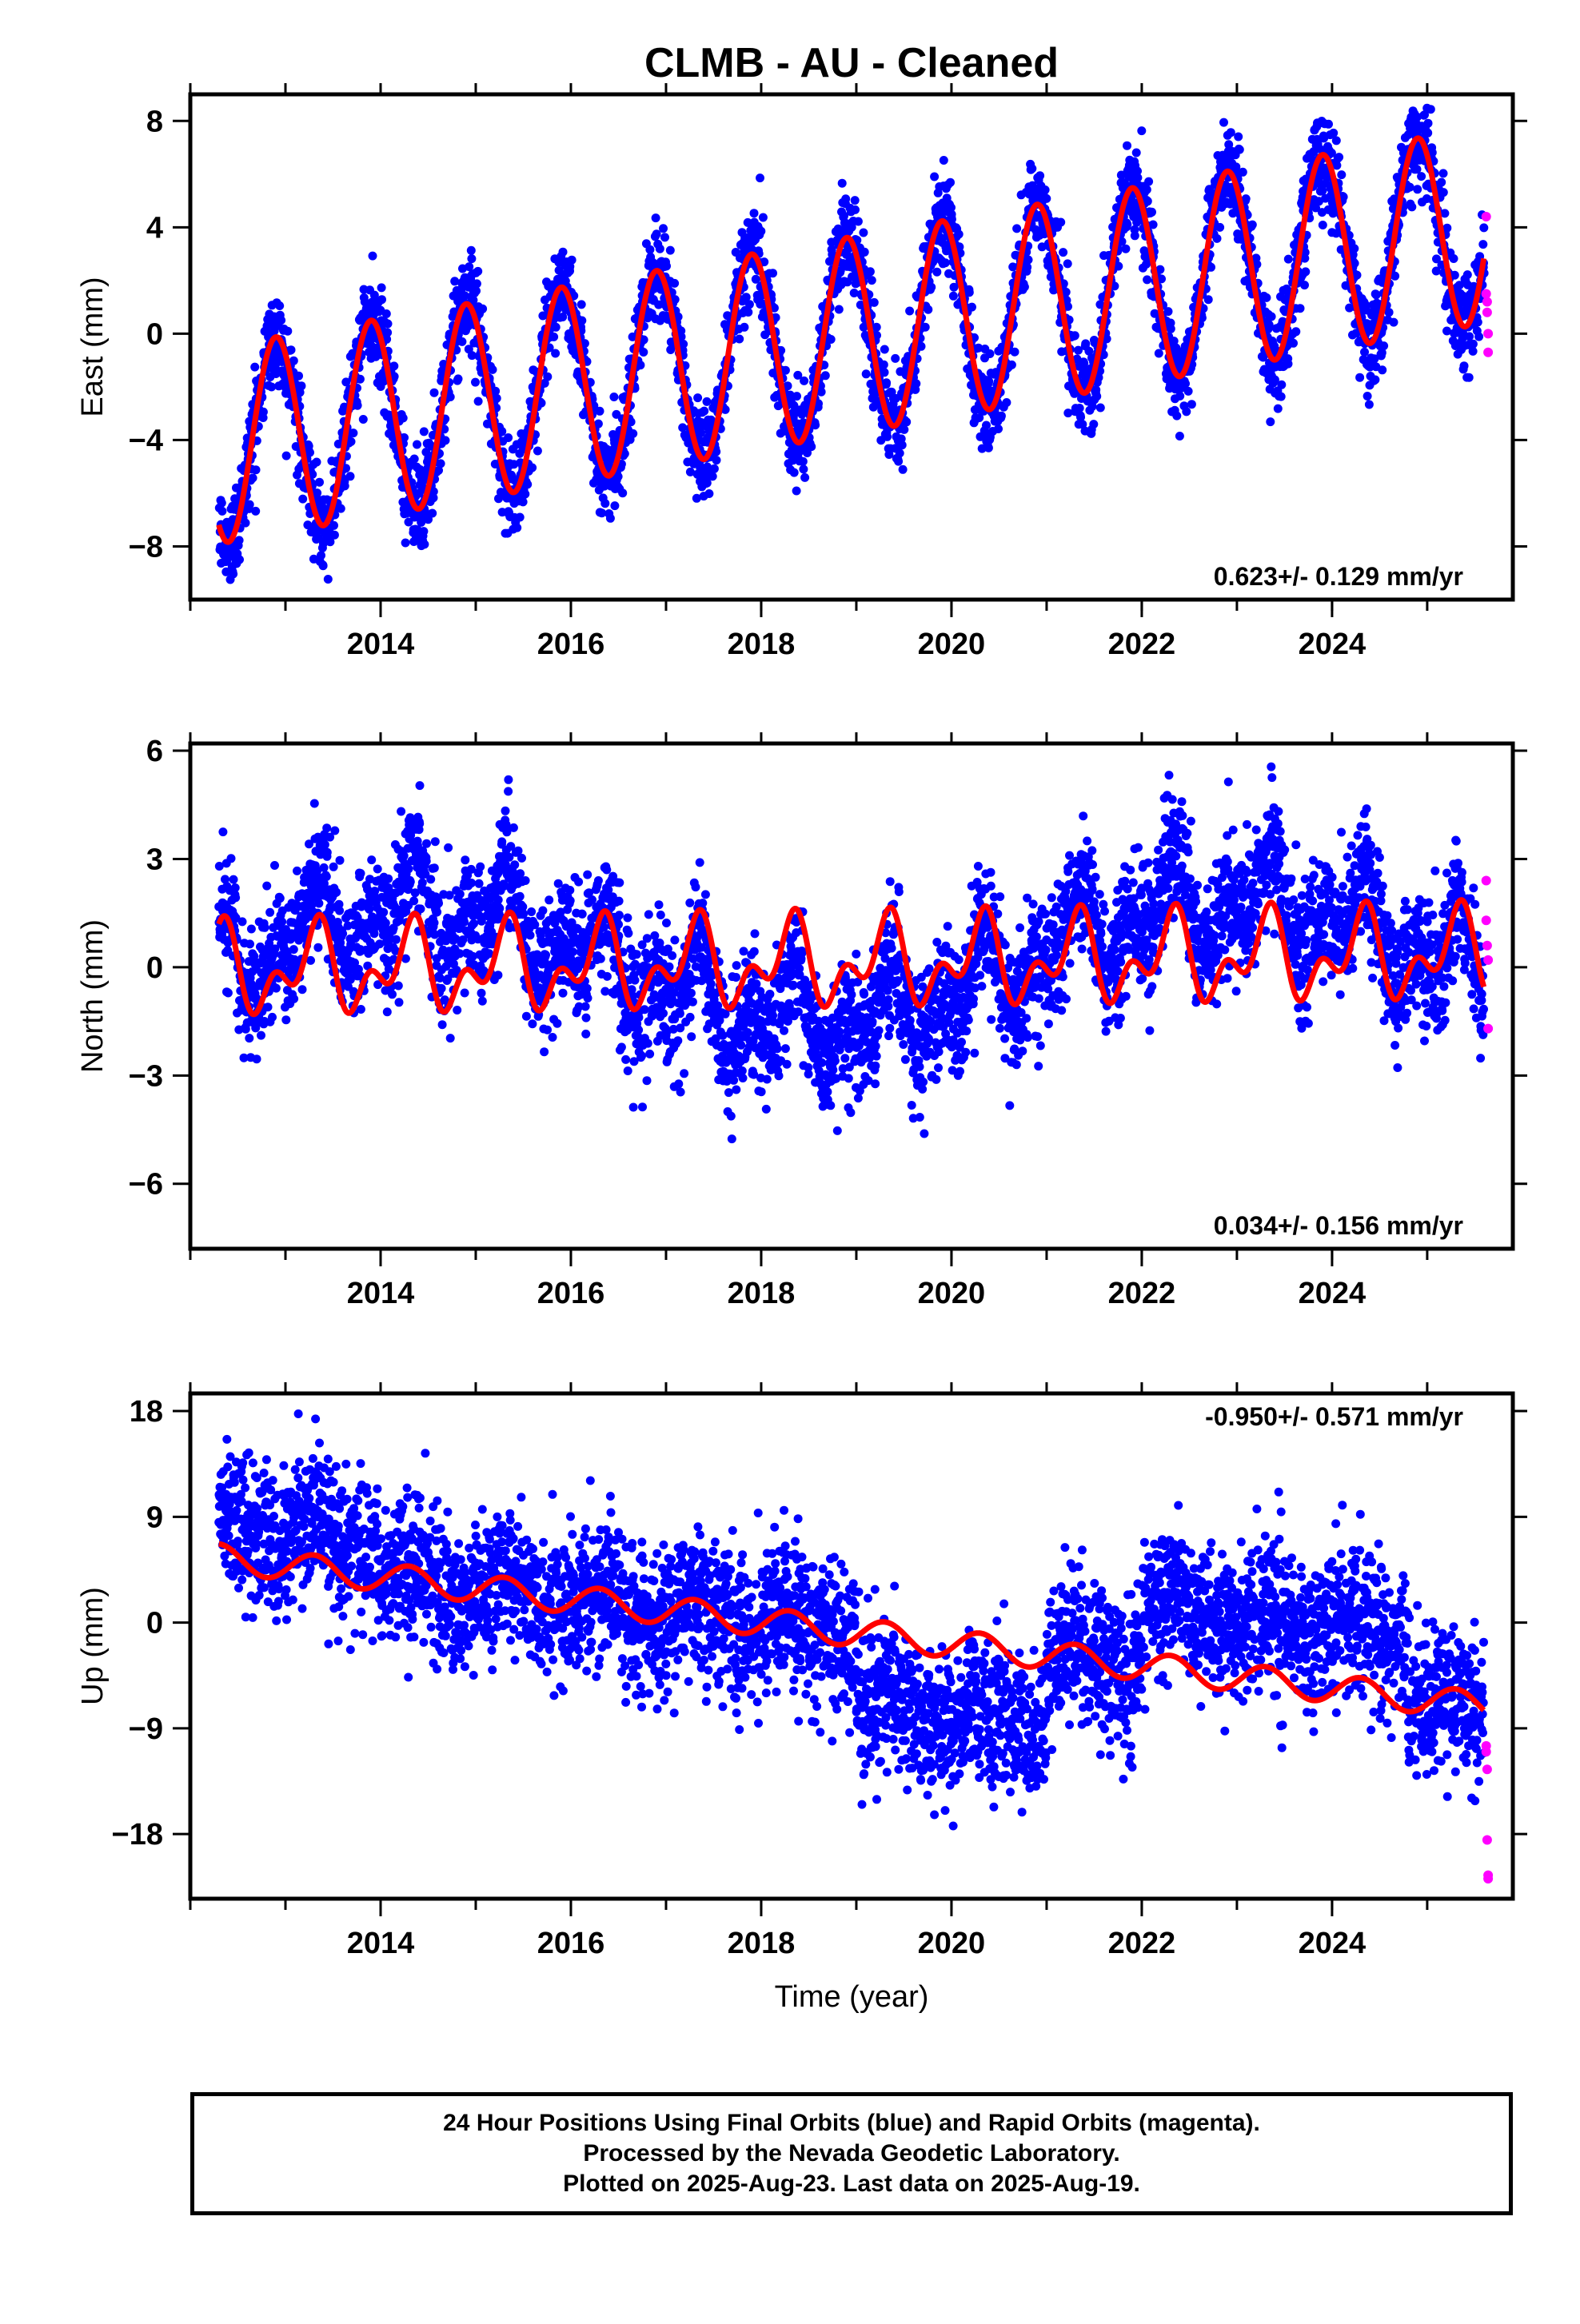 The height and width of the screenshot is (2324, 1580). Describe the element at coordinates (146, 547) in the screenshot. I see `east-y-tick-label: −8` at that location.